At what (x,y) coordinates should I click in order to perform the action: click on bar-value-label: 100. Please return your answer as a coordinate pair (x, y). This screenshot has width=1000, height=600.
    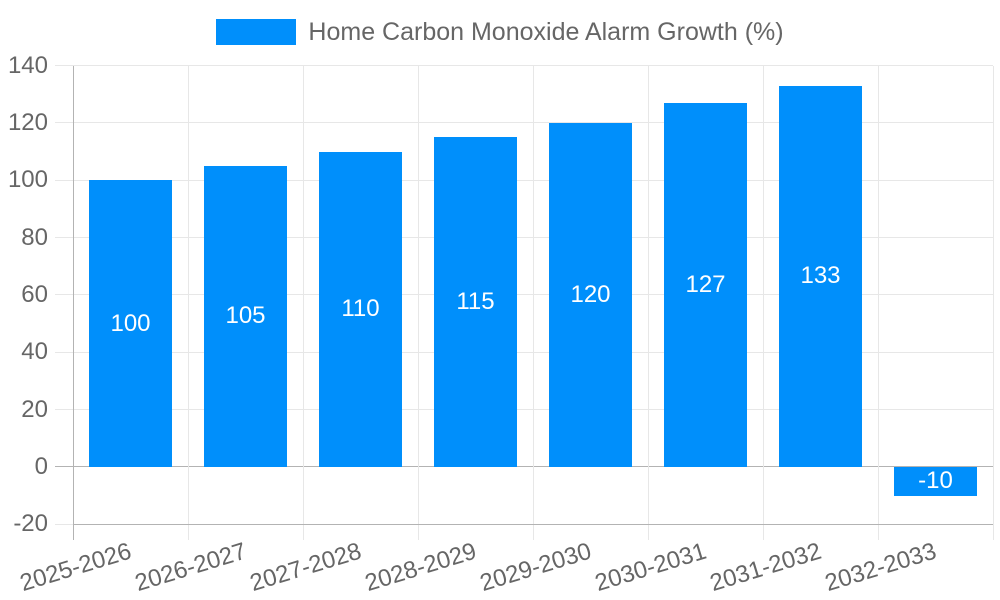
    Looking at the image, I should click on (130, 323).